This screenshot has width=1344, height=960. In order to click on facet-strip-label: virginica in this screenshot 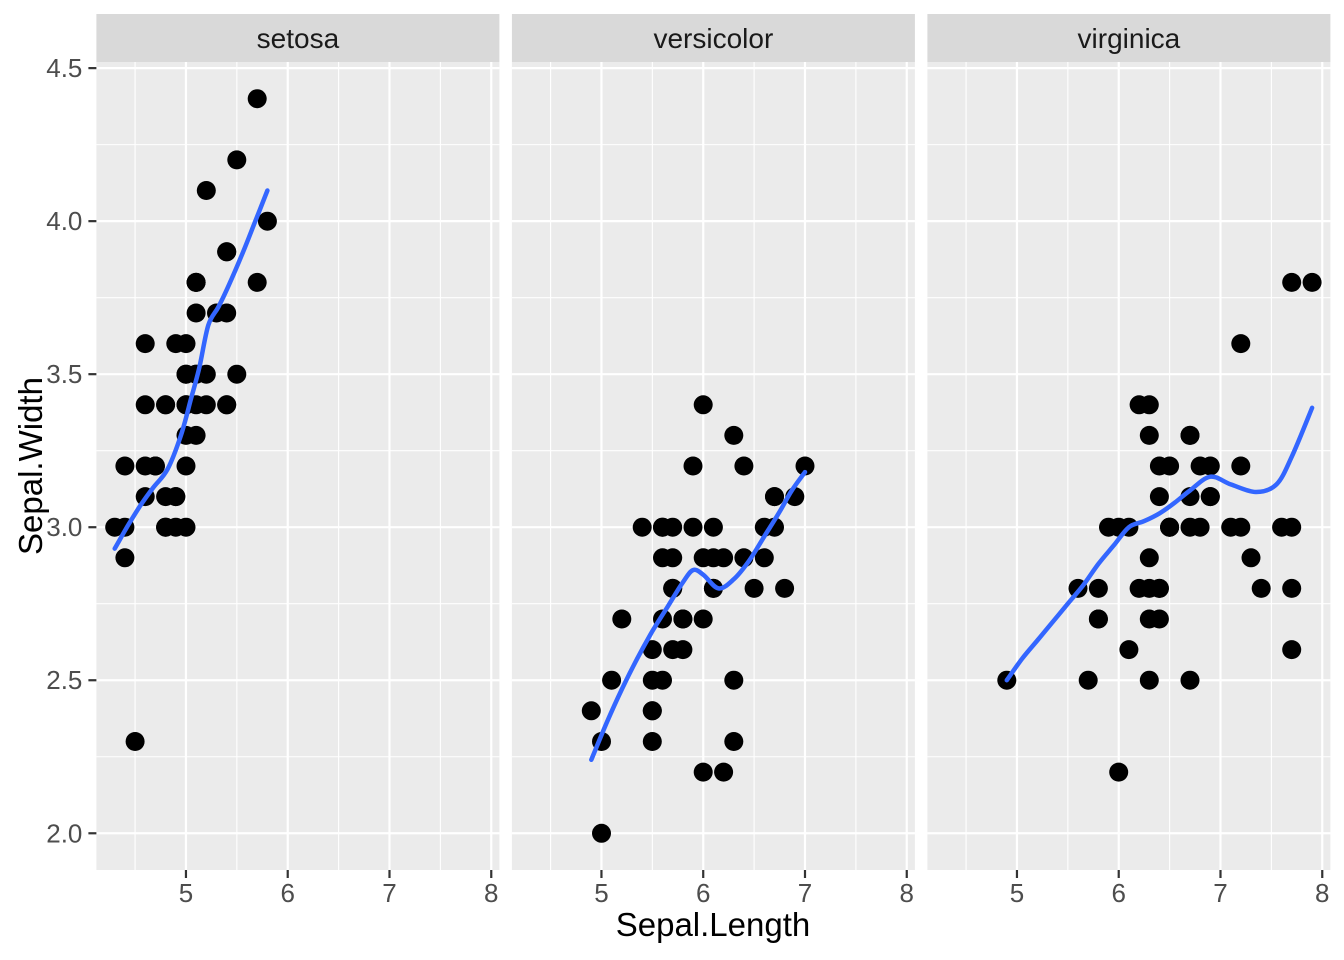, I will do `click(1129, 38)`.